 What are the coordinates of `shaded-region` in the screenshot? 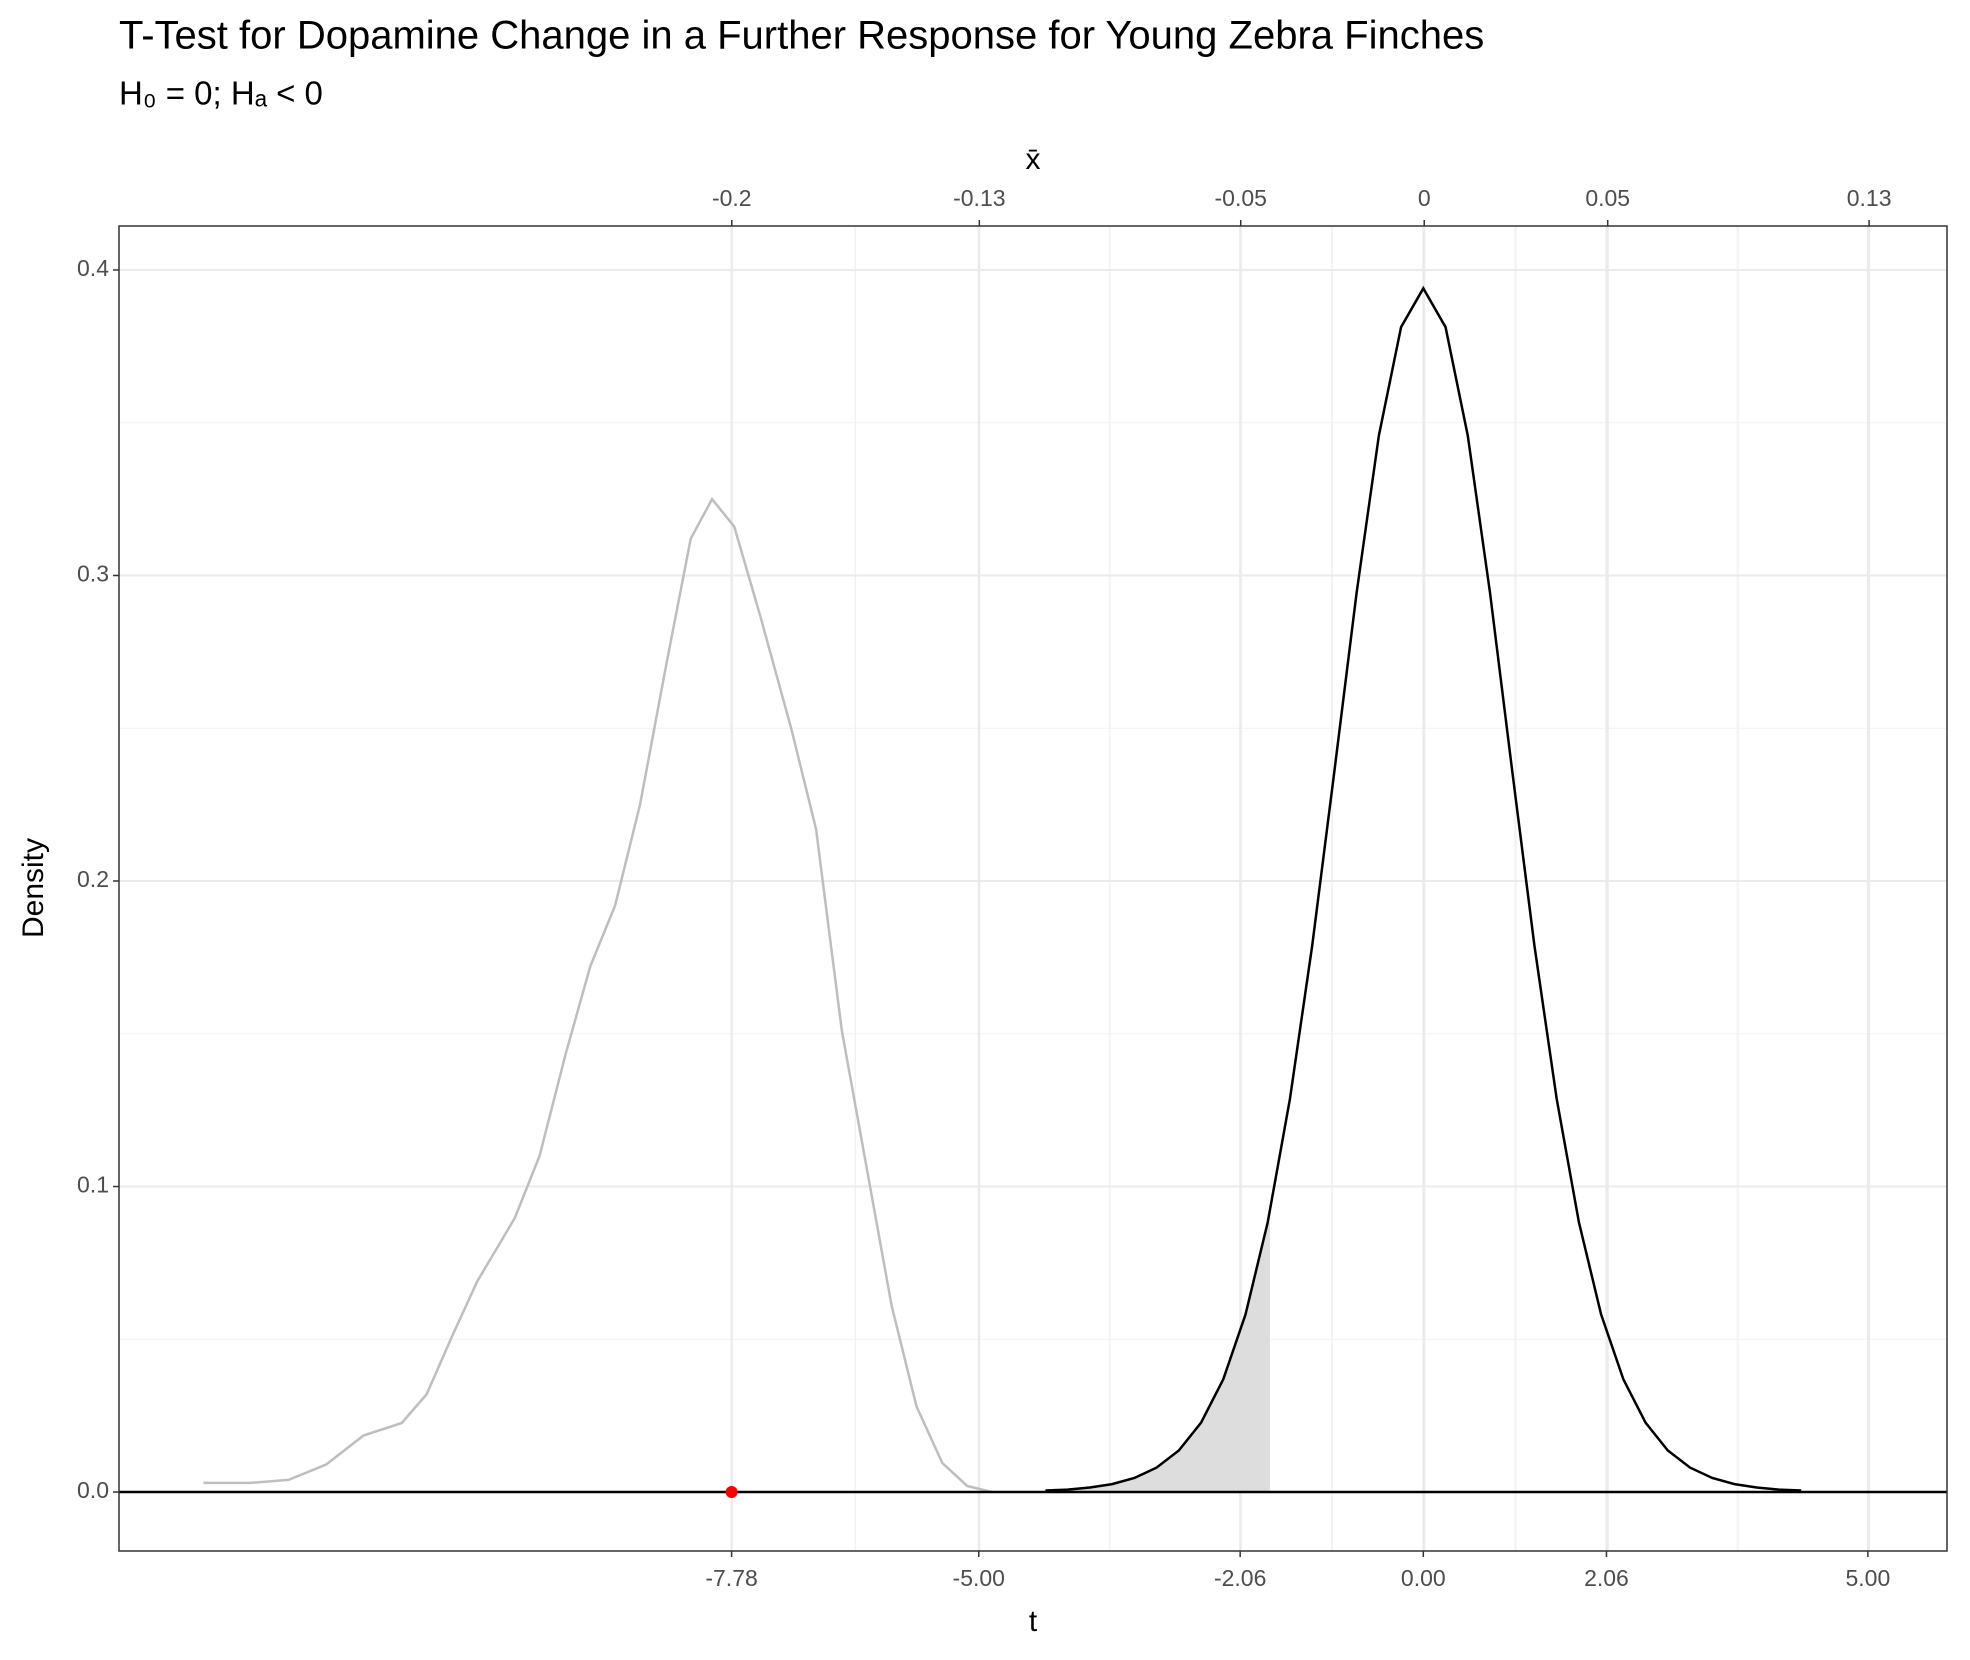 It's located at (1157, 1351).